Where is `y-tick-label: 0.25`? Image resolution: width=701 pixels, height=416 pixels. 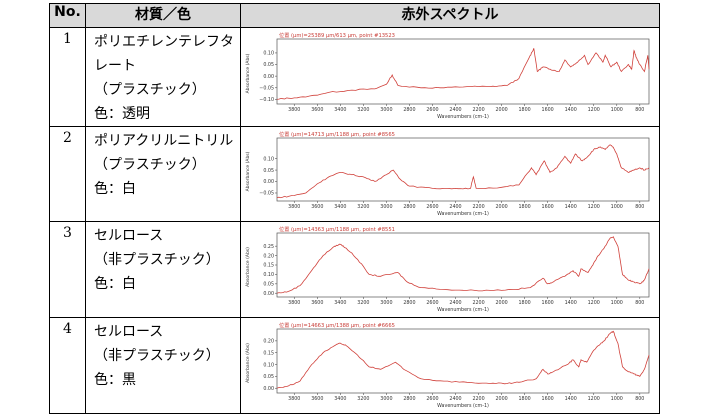 y-tick-label: 0.25 is located at coordinates (268, 247).